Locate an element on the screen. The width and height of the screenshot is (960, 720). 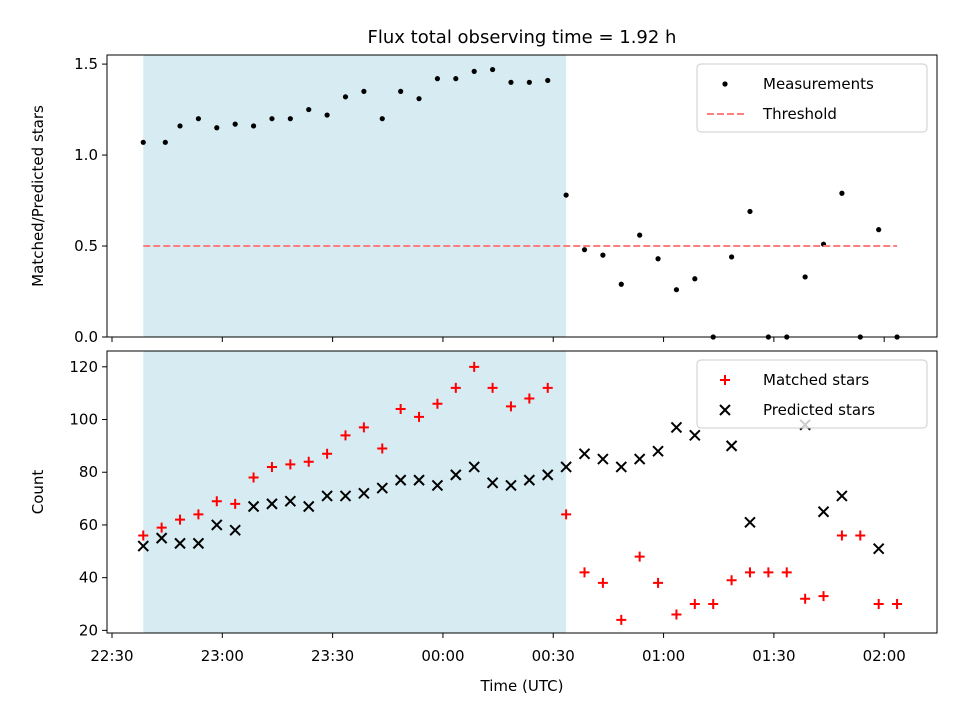
y-axis-label: Count is located at coordinates (38, 492).